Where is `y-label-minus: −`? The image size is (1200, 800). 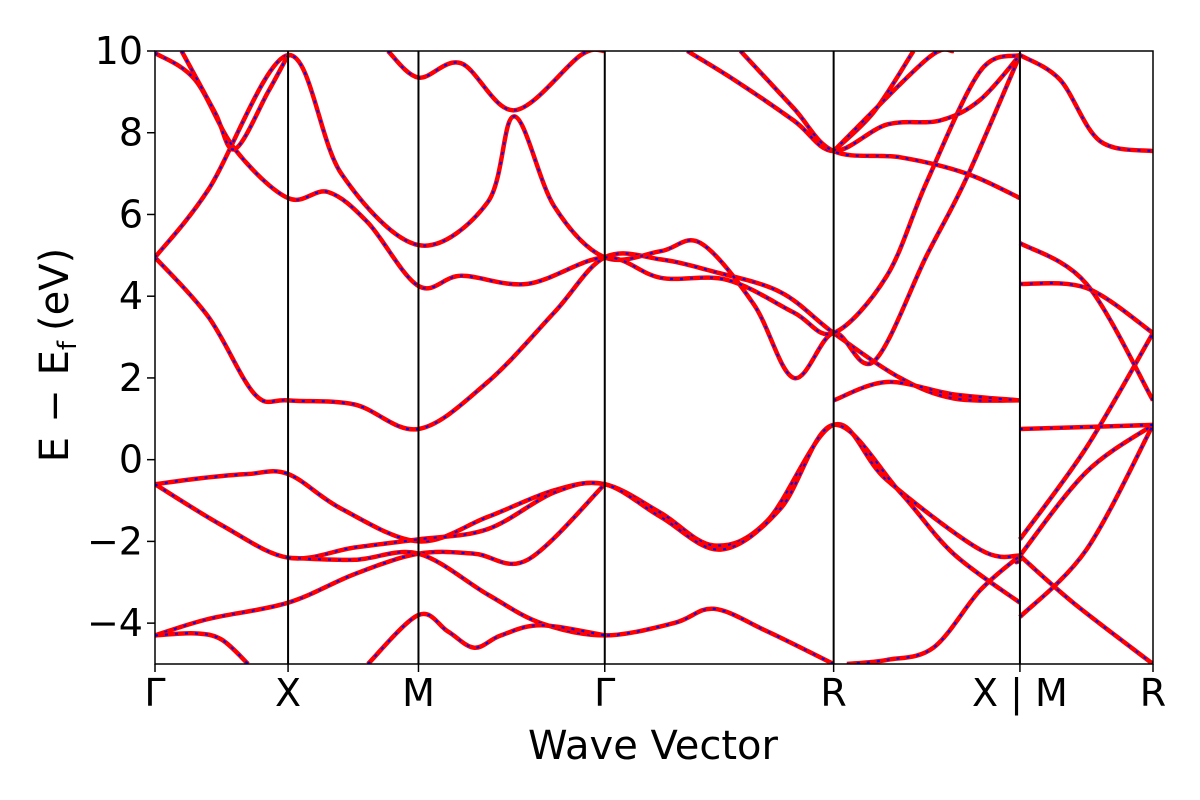
y-label-minus: − is located at coordinates (55, 406).